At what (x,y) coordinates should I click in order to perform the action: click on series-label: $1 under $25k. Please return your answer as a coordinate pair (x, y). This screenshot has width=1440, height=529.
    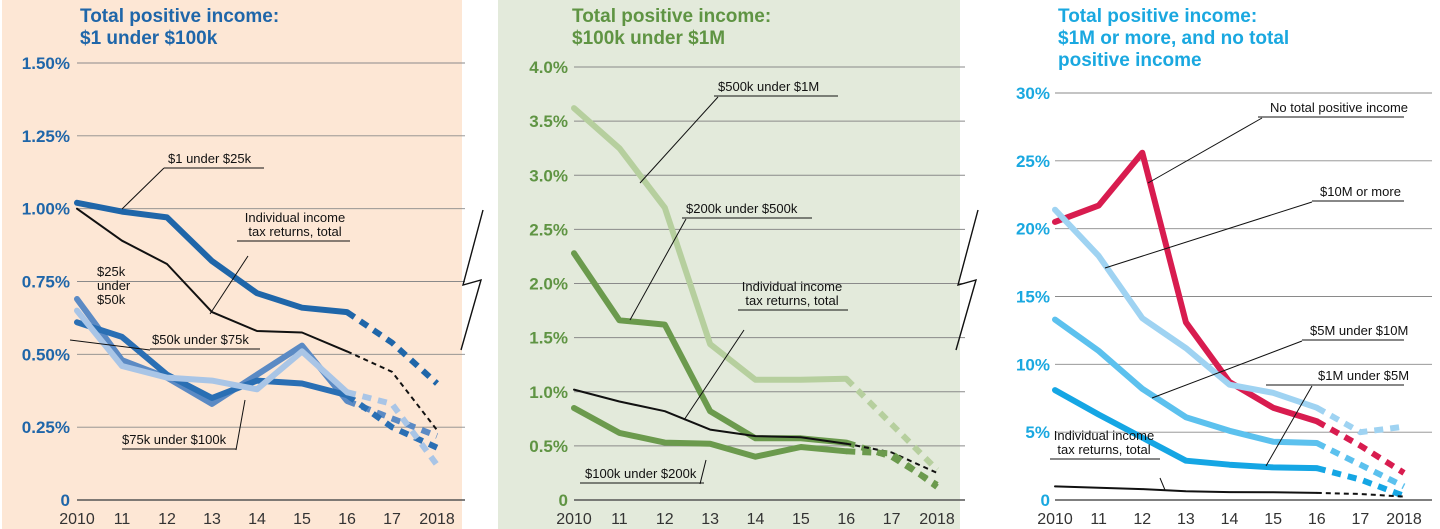
    Looking at the image, I should click on (210, 158).